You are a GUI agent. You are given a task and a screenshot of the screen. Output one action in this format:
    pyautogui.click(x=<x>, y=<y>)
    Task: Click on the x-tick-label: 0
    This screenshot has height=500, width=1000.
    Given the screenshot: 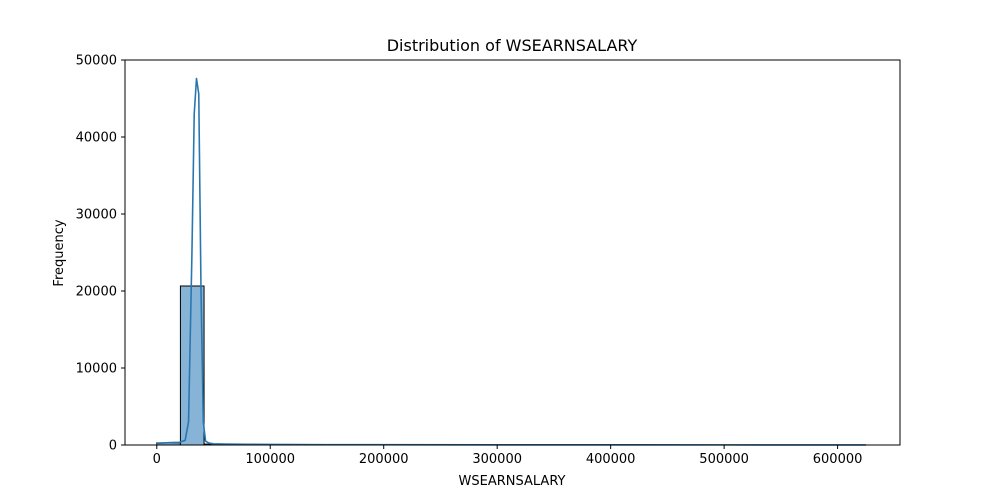 What is the action you would take?
    pyautogui.click(x=157, y=459)
    